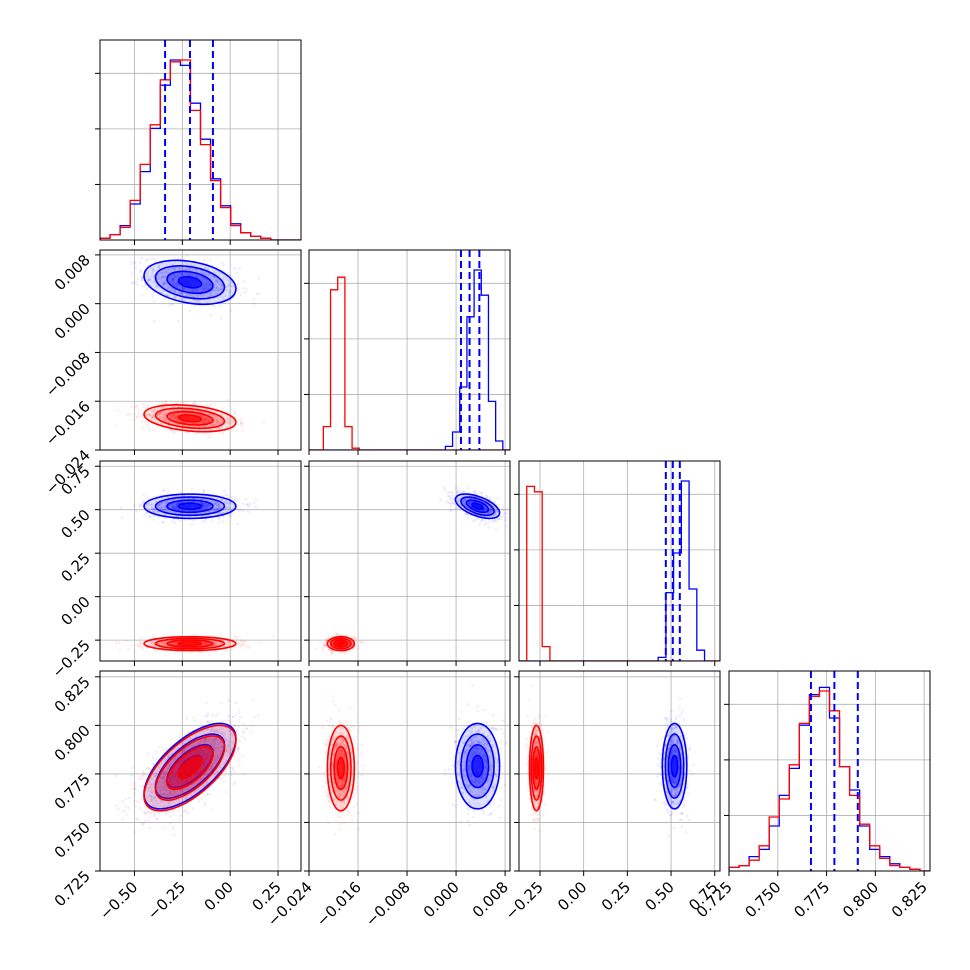 The width and height of the screenshot is (970, 970). I want to click on panel-frame, so click(409, 561).